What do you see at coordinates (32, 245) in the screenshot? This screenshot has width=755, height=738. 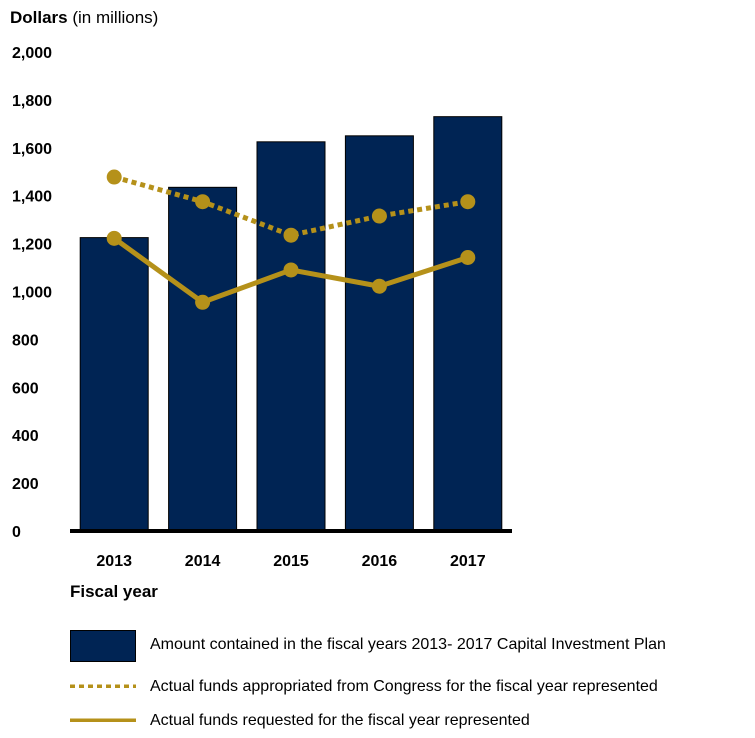 I see `y-tick-label: 1,200` at bounding box center [32, 245].